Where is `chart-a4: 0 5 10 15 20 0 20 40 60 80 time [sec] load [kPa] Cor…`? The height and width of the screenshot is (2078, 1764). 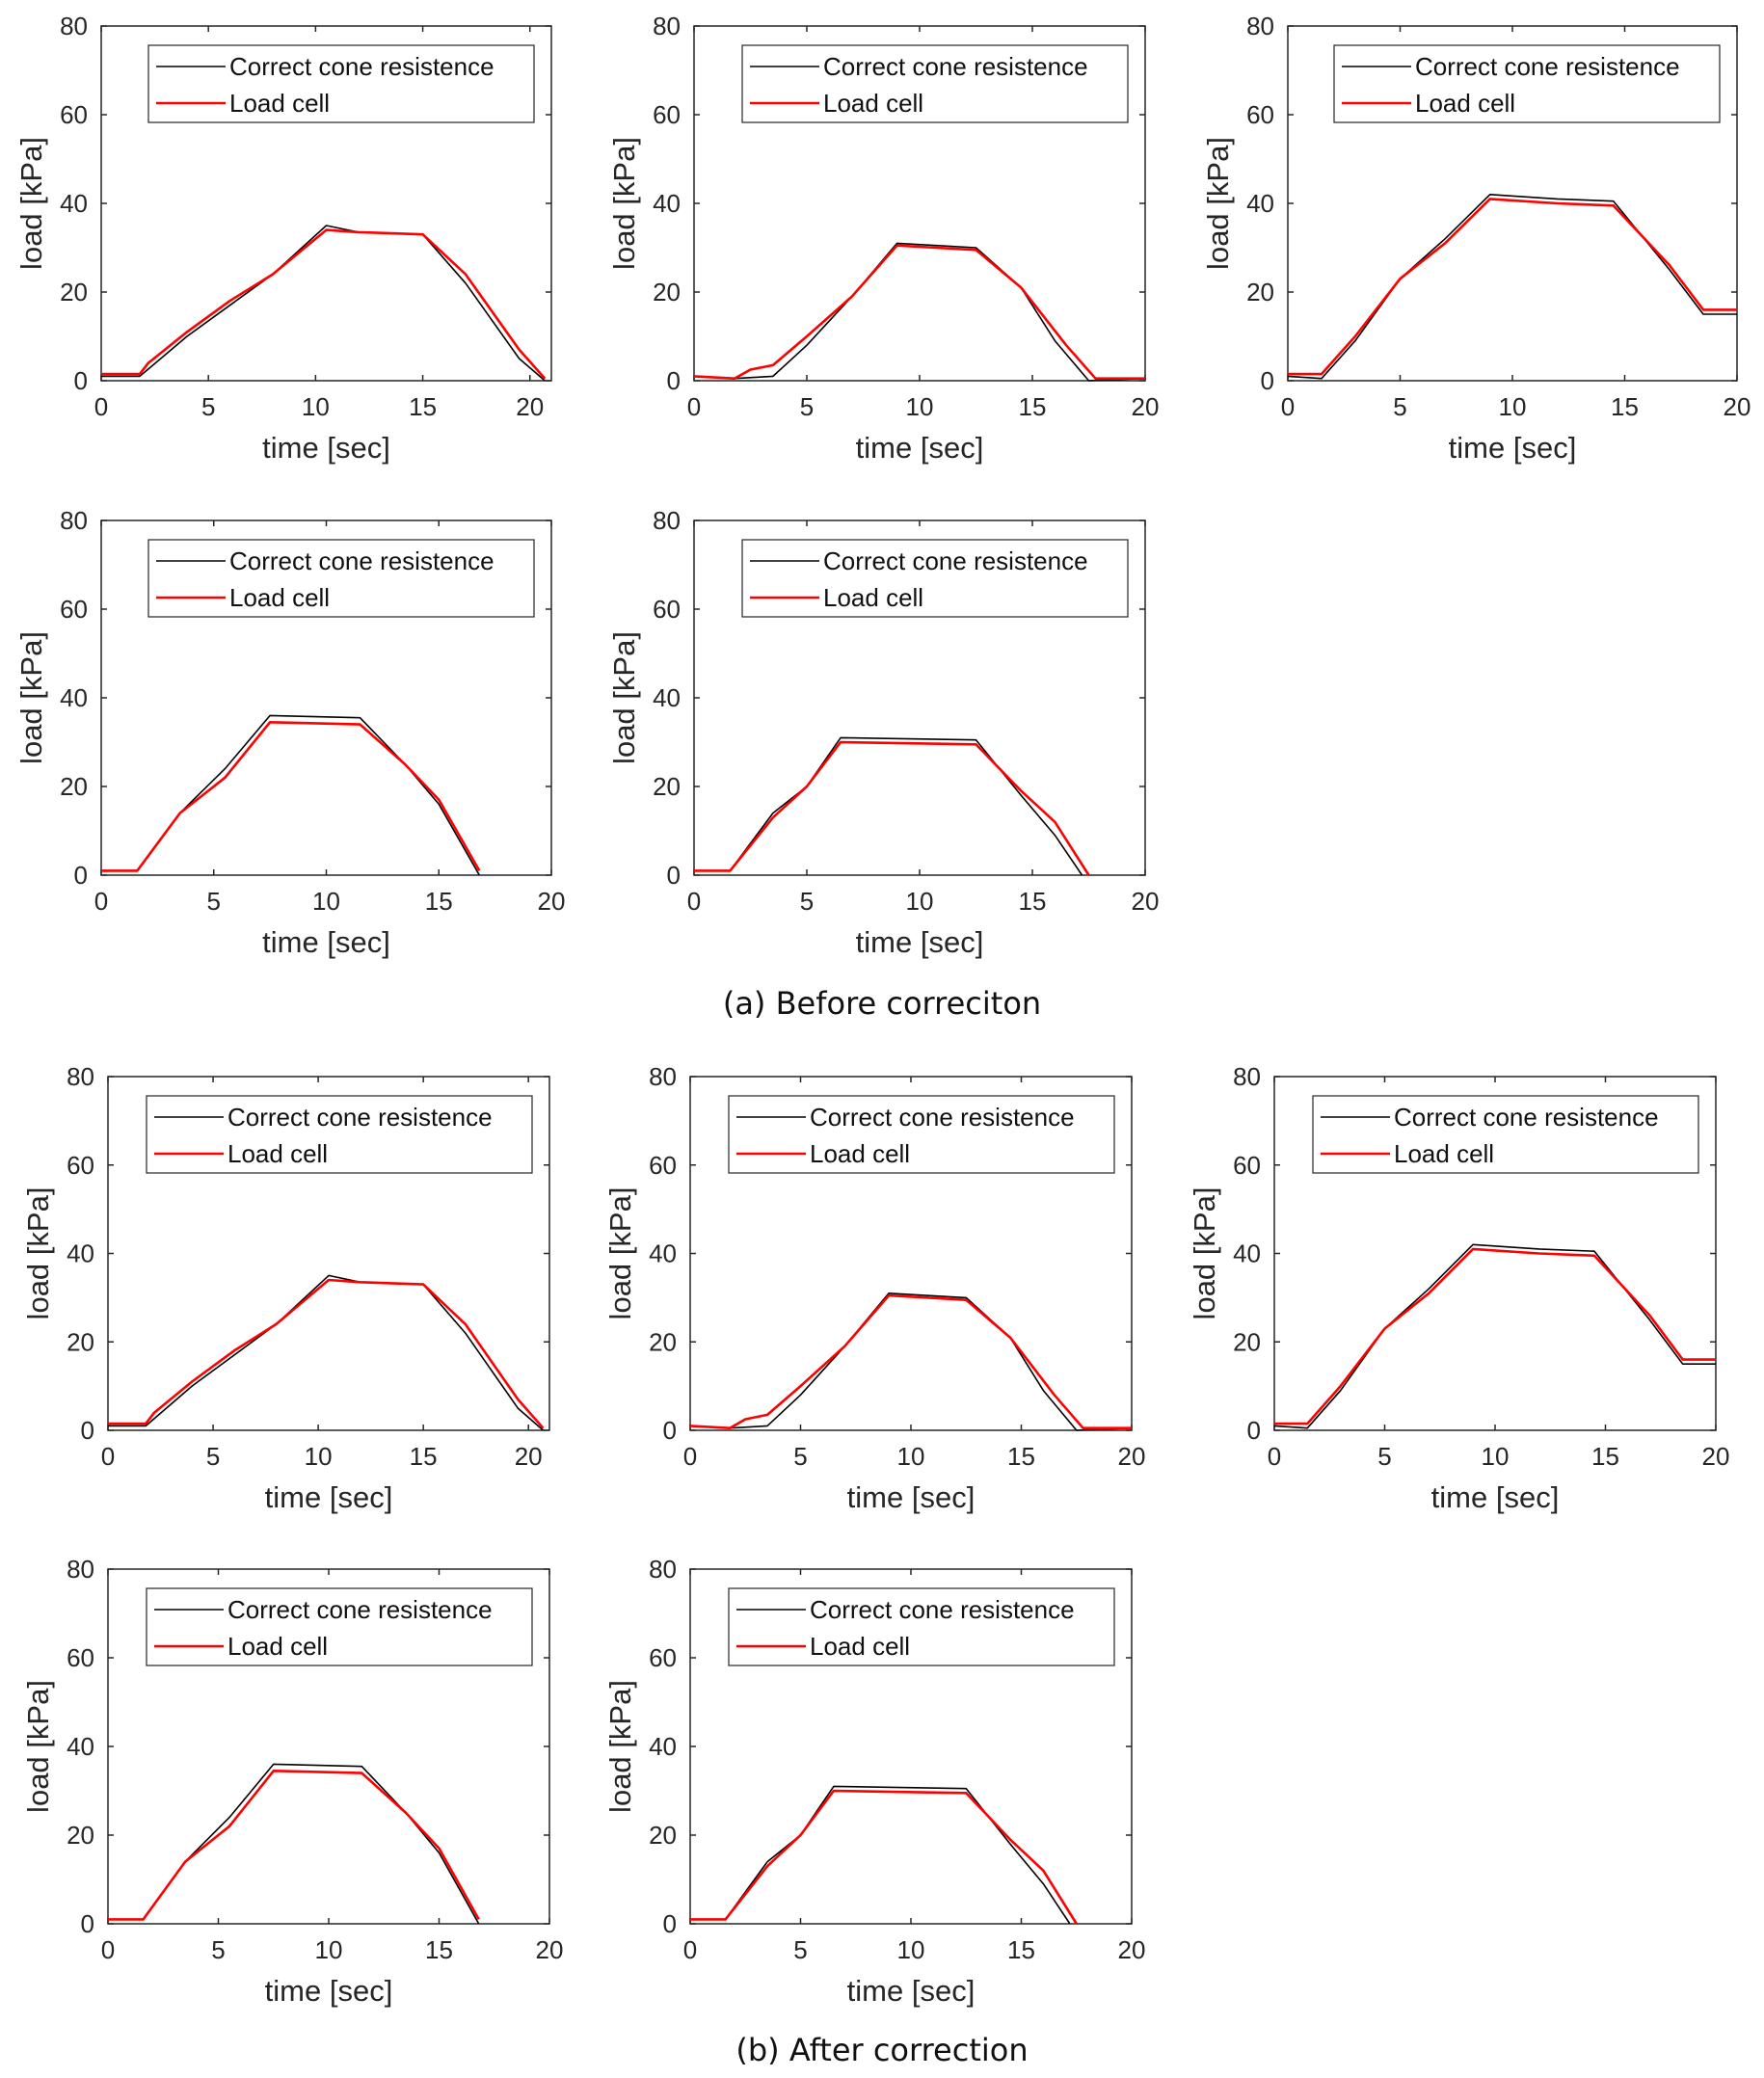 chart-a4: 0 5 10 15 20 0 20 40 60 80 time [sec] load [kPa] Cor… is located at coordinates (289, 732).